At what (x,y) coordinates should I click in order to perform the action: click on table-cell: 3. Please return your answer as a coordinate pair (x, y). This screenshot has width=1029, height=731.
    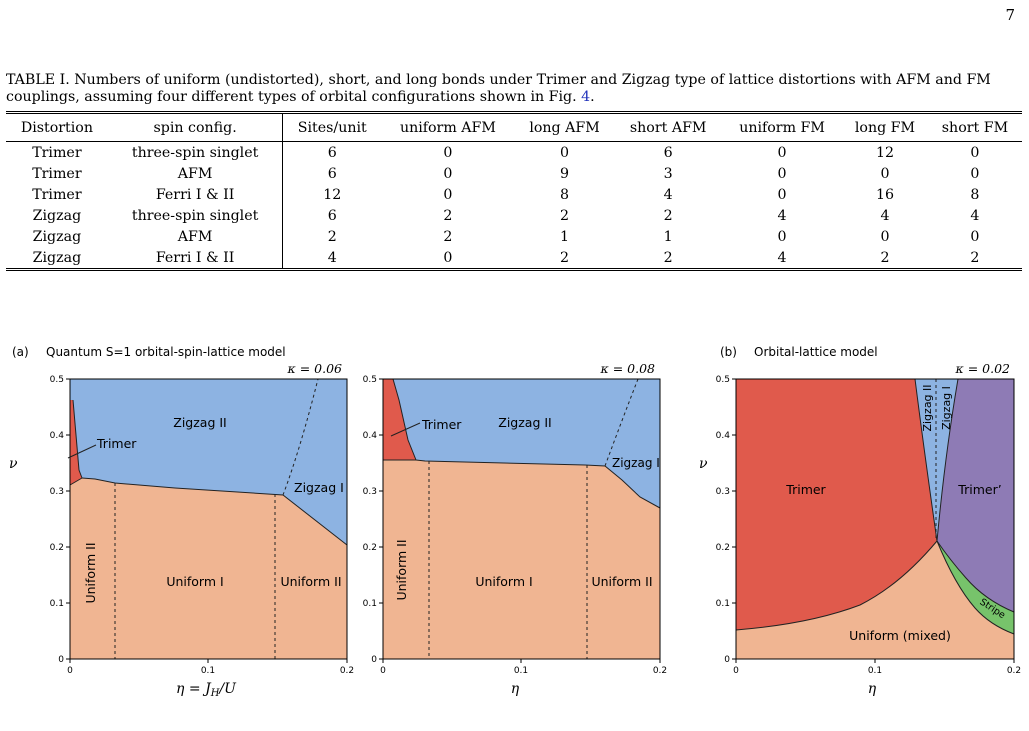
    Looking at the image, I should click on (668, 173).